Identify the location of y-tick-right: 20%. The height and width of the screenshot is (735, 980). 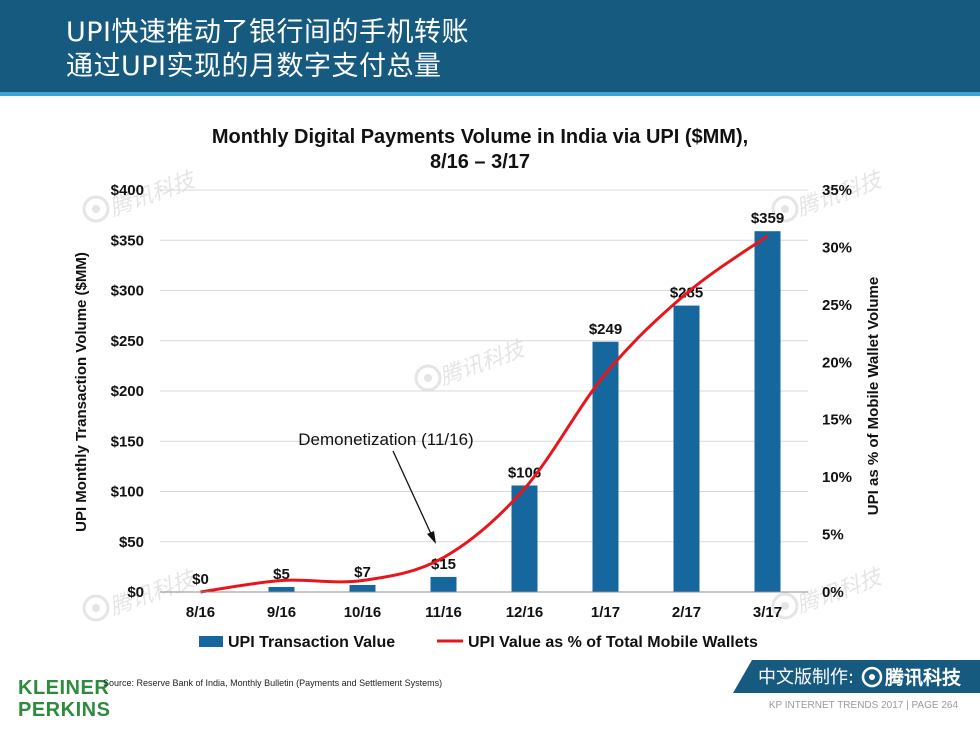
(837, 362).